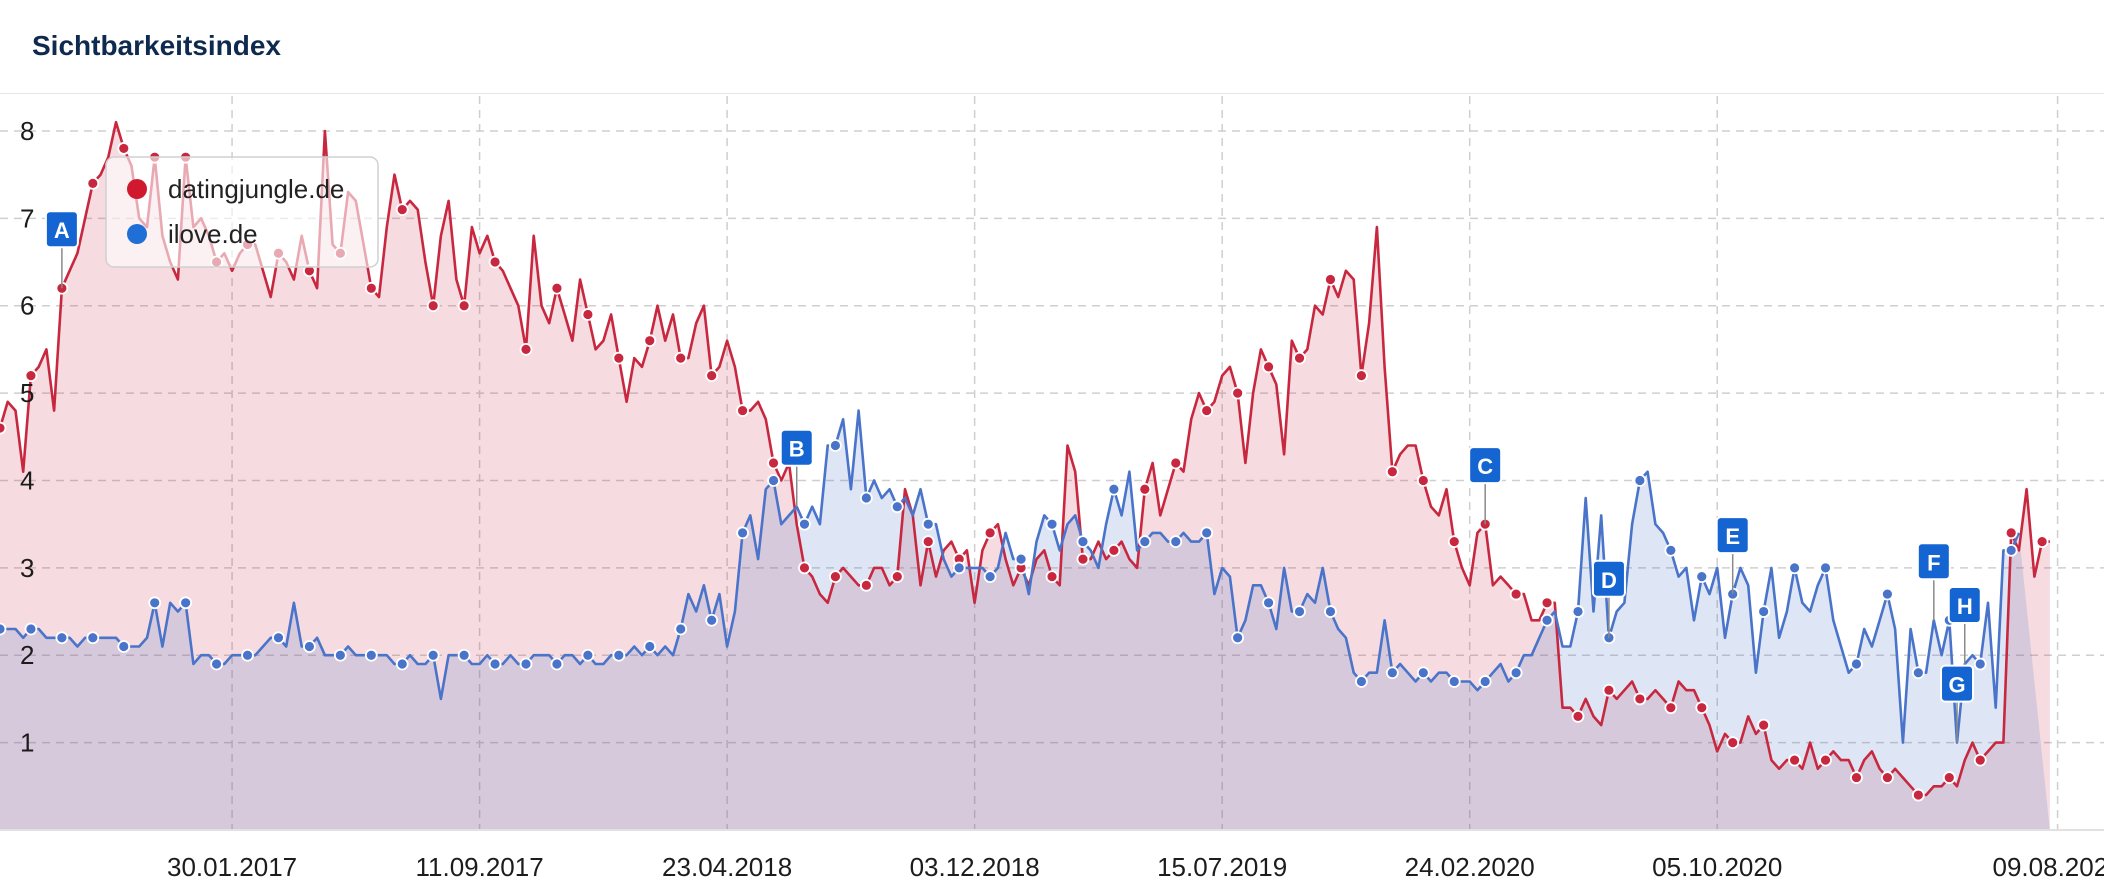  I want to click on event-marker-e: E, so click(1732, 535).